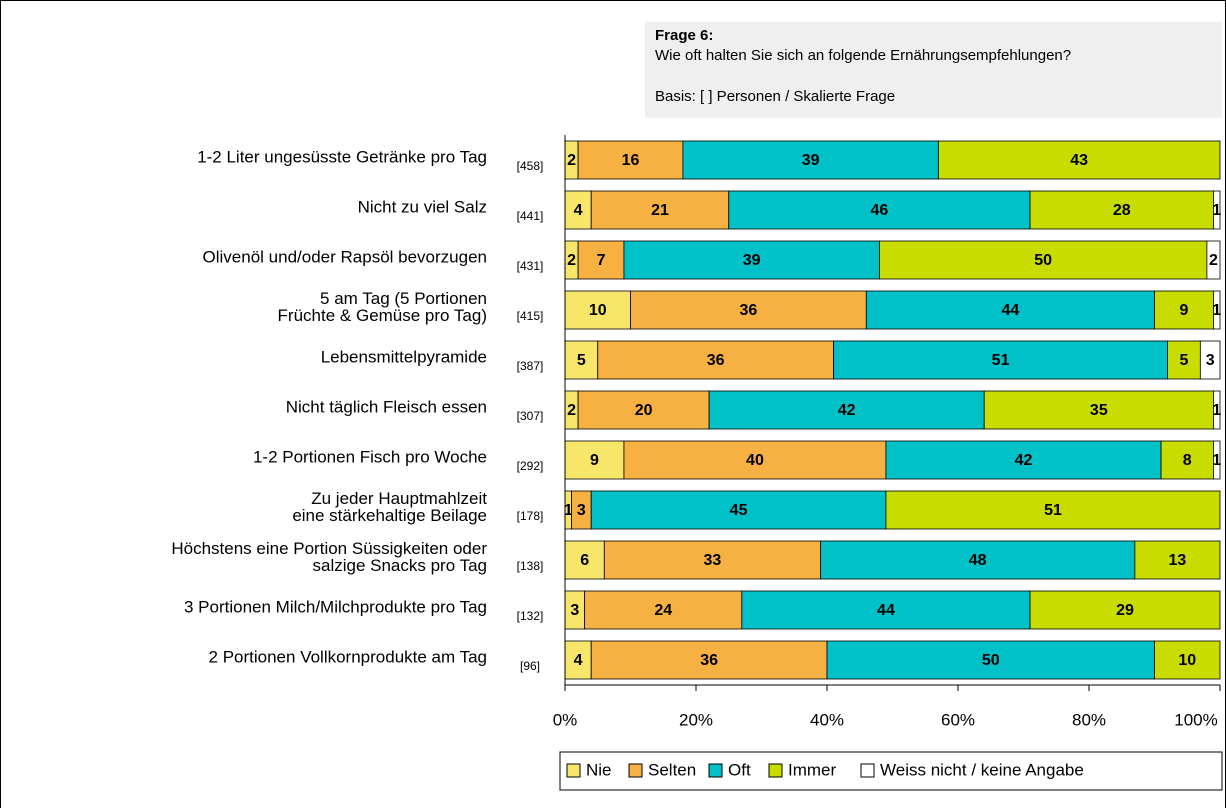 The width and height of the screenshot is (1226, 808). I want to click on info-box, so click(933, 70).